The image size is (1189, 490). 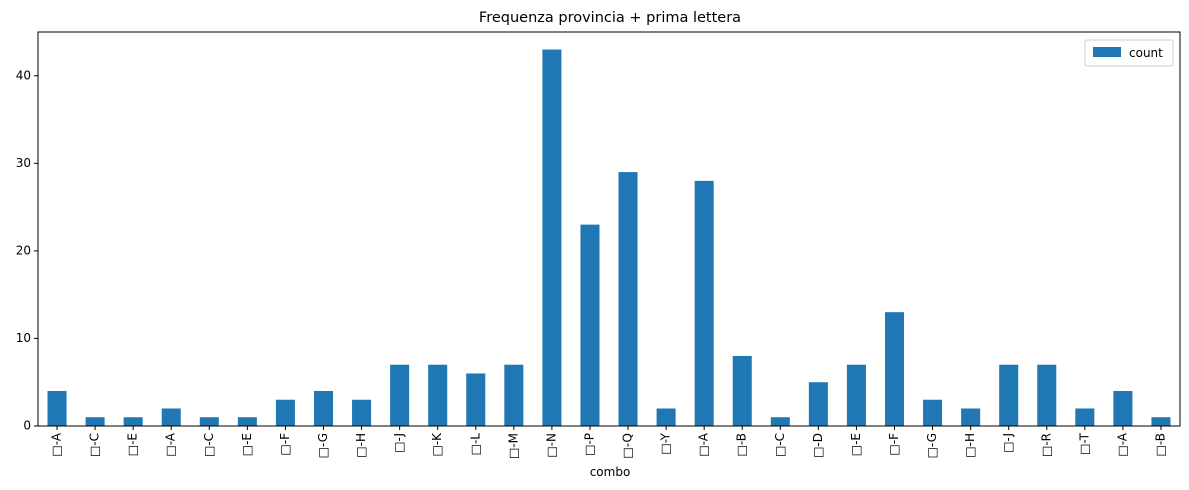 I want to click on x-tick-label-7: □-G, so click(x=323, y=445).